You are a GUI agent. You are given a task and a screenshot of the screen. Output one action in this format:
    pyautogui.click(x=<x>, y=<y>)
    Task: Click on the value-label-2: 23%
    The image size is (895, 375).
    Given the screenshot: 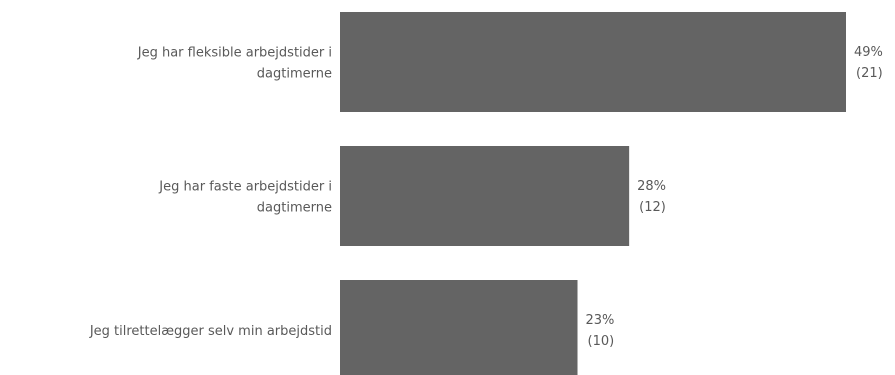 What is the action you would take?
    pyautogui.click(x=600, y=320)
    